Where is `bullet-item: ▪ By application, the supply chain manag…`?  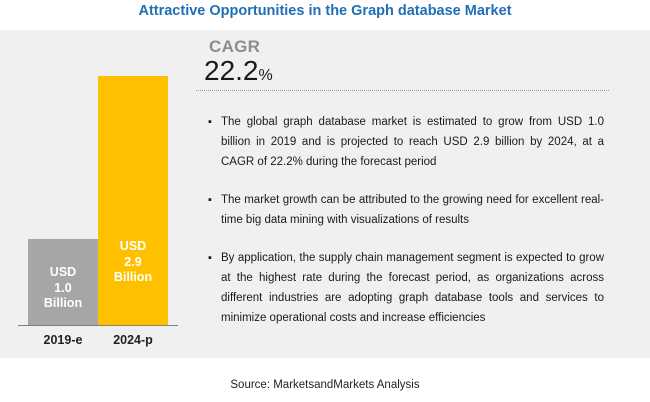
bullet-item: ▪ By application, the supply chain manag… is located at coordinates (406, 288).